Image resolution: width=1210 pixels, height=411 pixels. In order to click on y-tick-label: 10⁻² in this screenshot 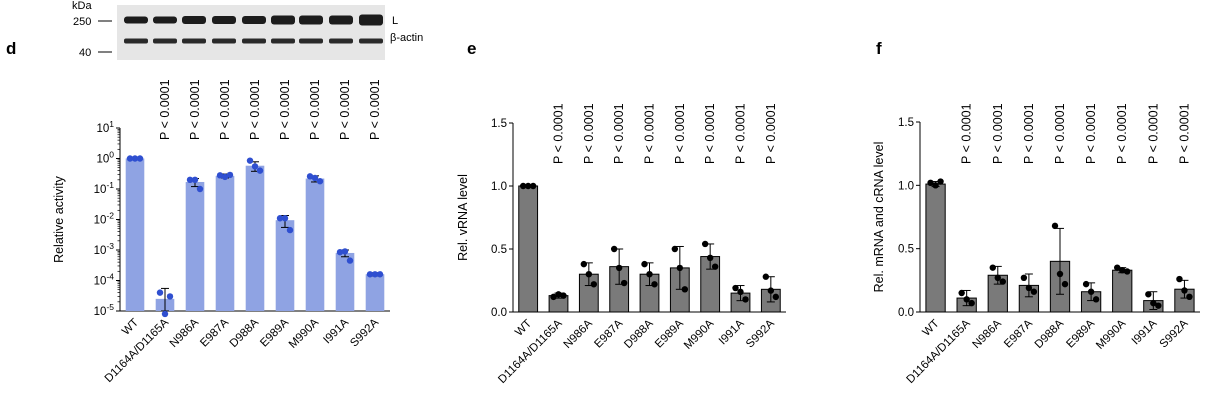, I will do `click(104, 219)`.